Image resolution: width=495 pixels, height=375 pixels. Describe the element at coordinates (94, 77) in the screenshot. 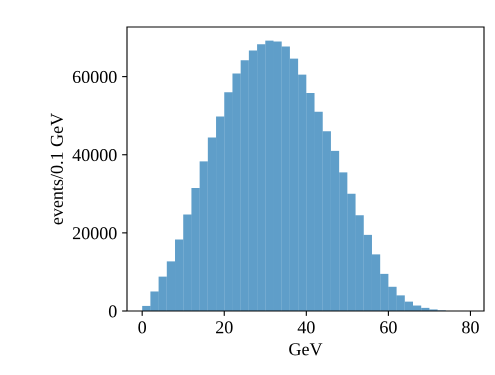

I see `y-tick-label: 60000` at that location.